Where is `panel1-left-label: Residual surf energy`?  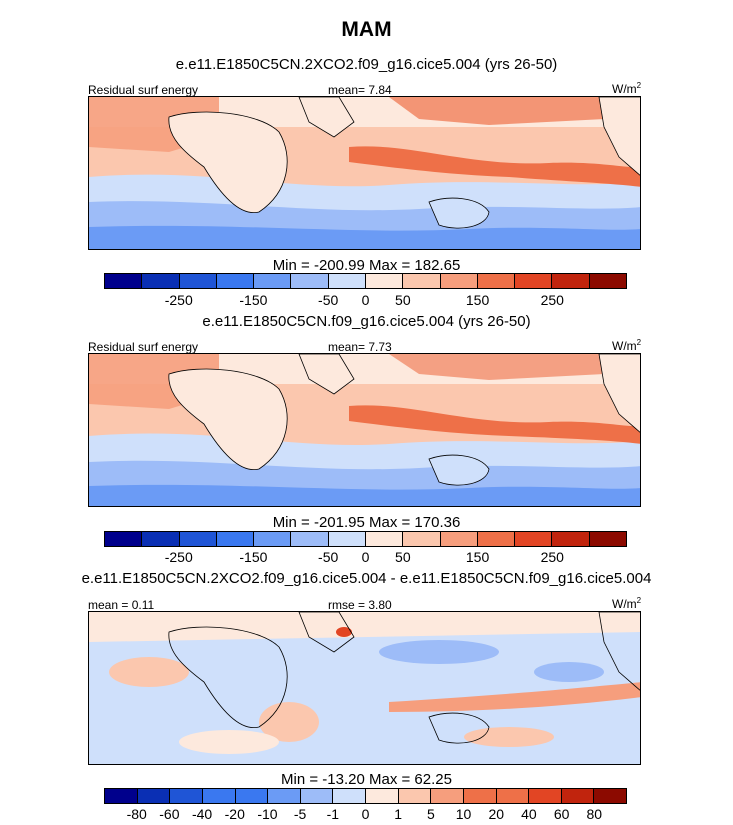
panel1-left-label: Residual surf energy is located at coordinates (143, 90).